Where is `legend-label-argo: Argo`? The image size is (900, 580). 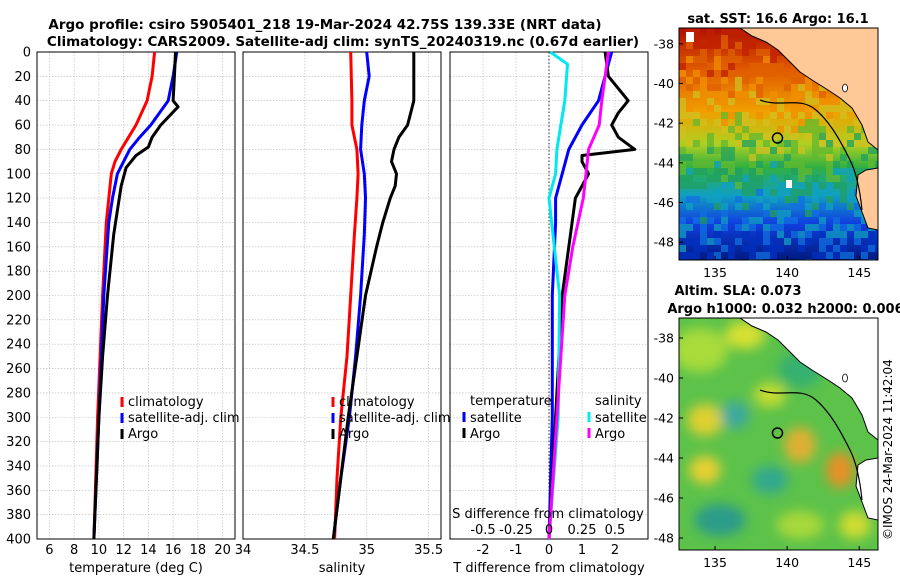 legend-label-argo: Argo is located at coordinates (143, 434).